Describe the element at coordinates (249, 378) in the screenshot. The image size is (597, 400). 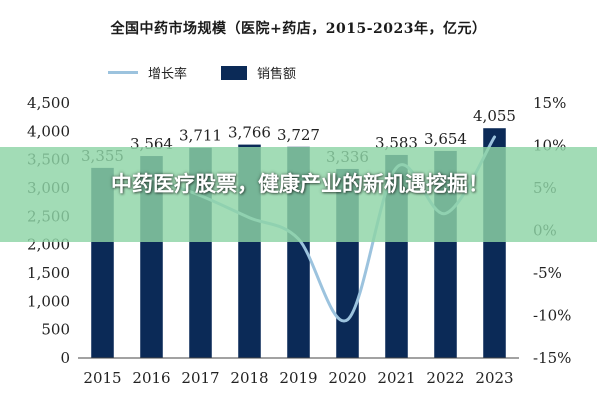
I see `x-tick-label: 2018` at that location.